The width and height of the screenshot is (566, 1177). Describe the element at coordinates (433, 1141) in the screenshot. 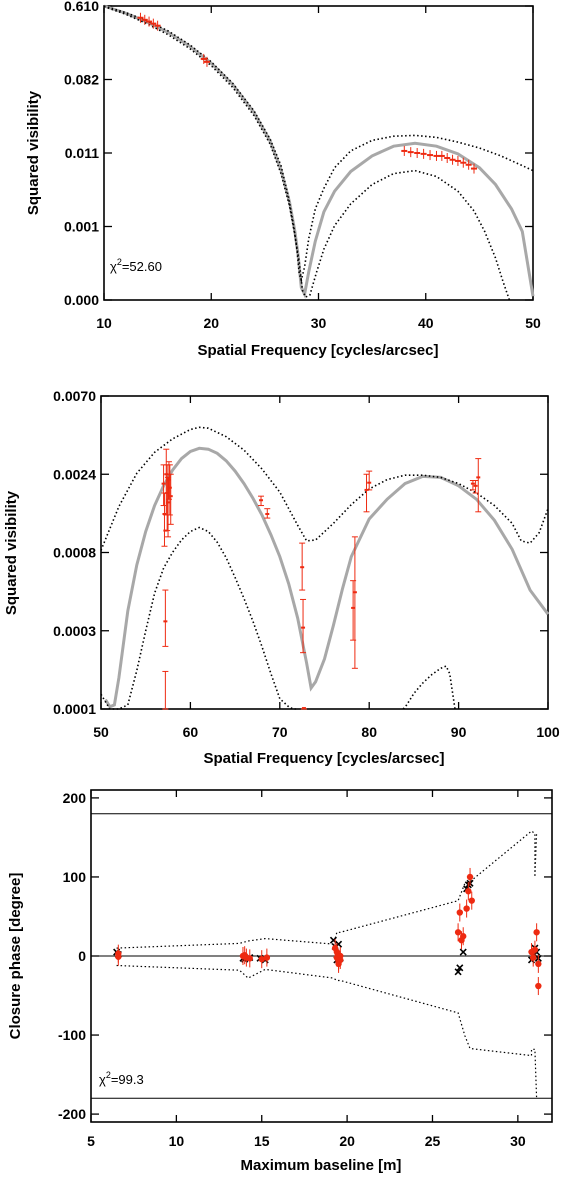

I see `x-tick-label: 25` at that location.